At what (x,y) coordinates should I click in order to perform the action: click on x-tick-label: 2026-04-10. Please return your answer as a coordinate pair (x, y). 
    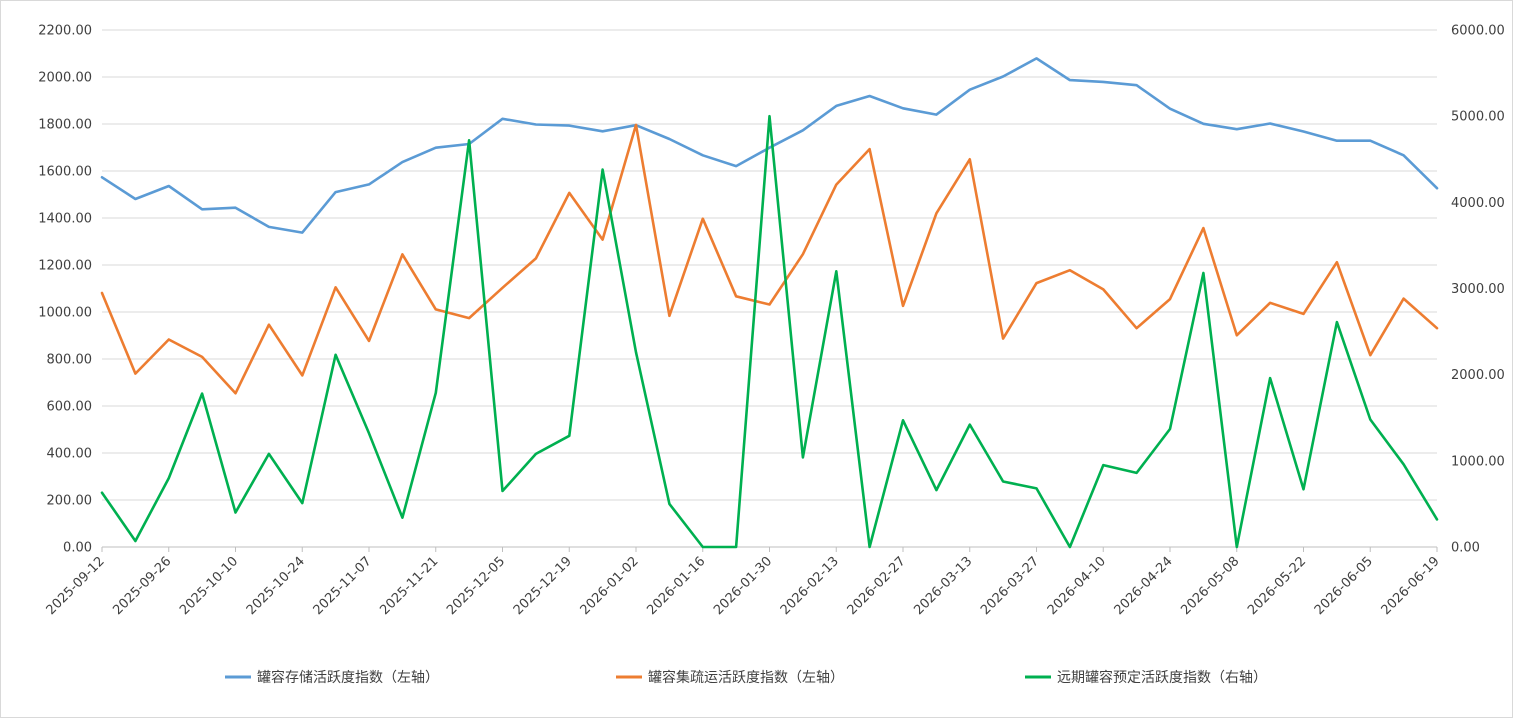
    Looking at the image, I should click on (1077, 586).